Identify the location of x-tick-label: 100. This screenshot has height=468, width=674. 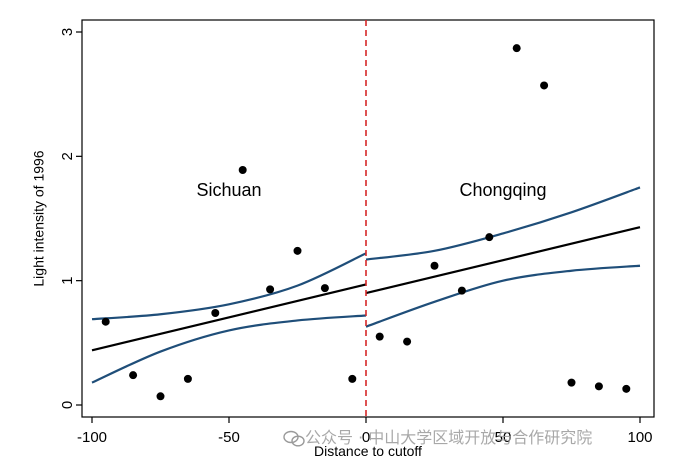
(639, 437).